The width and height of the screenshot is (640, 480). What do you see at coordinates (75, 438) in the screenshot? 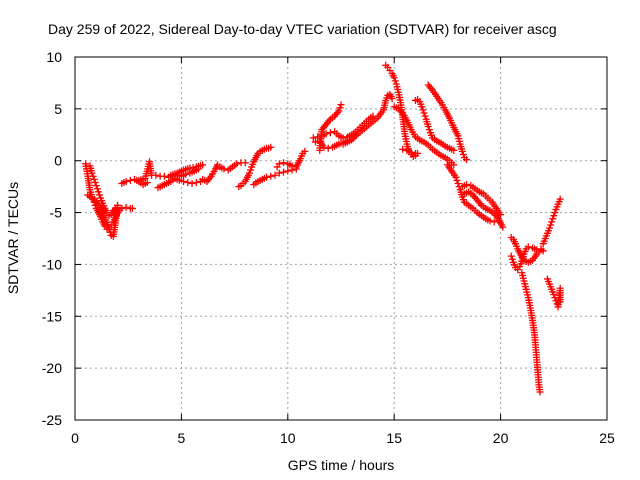
I see `x-tick-label: 0` at bounding box center [75, 438].